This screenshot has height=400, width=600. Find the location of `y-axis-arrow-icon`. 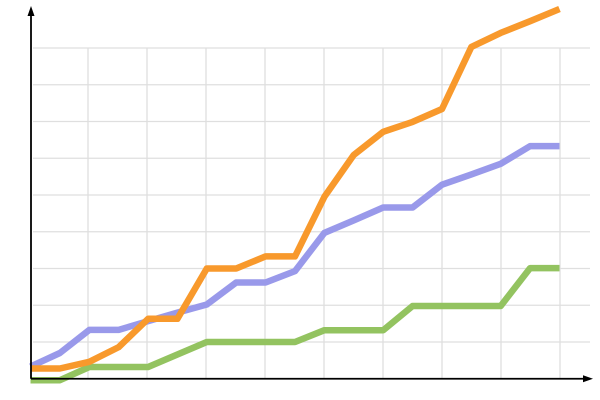

y-axis-arrow-icon is located at coordinates (31, 11).